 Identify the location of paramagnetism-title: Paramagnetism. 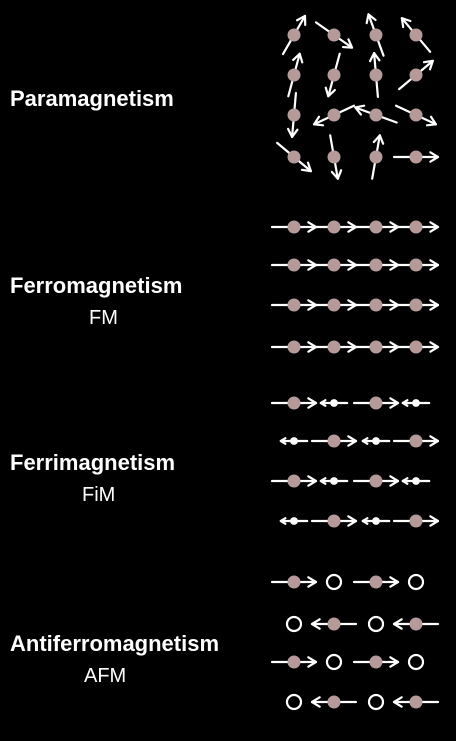
(92, 98).